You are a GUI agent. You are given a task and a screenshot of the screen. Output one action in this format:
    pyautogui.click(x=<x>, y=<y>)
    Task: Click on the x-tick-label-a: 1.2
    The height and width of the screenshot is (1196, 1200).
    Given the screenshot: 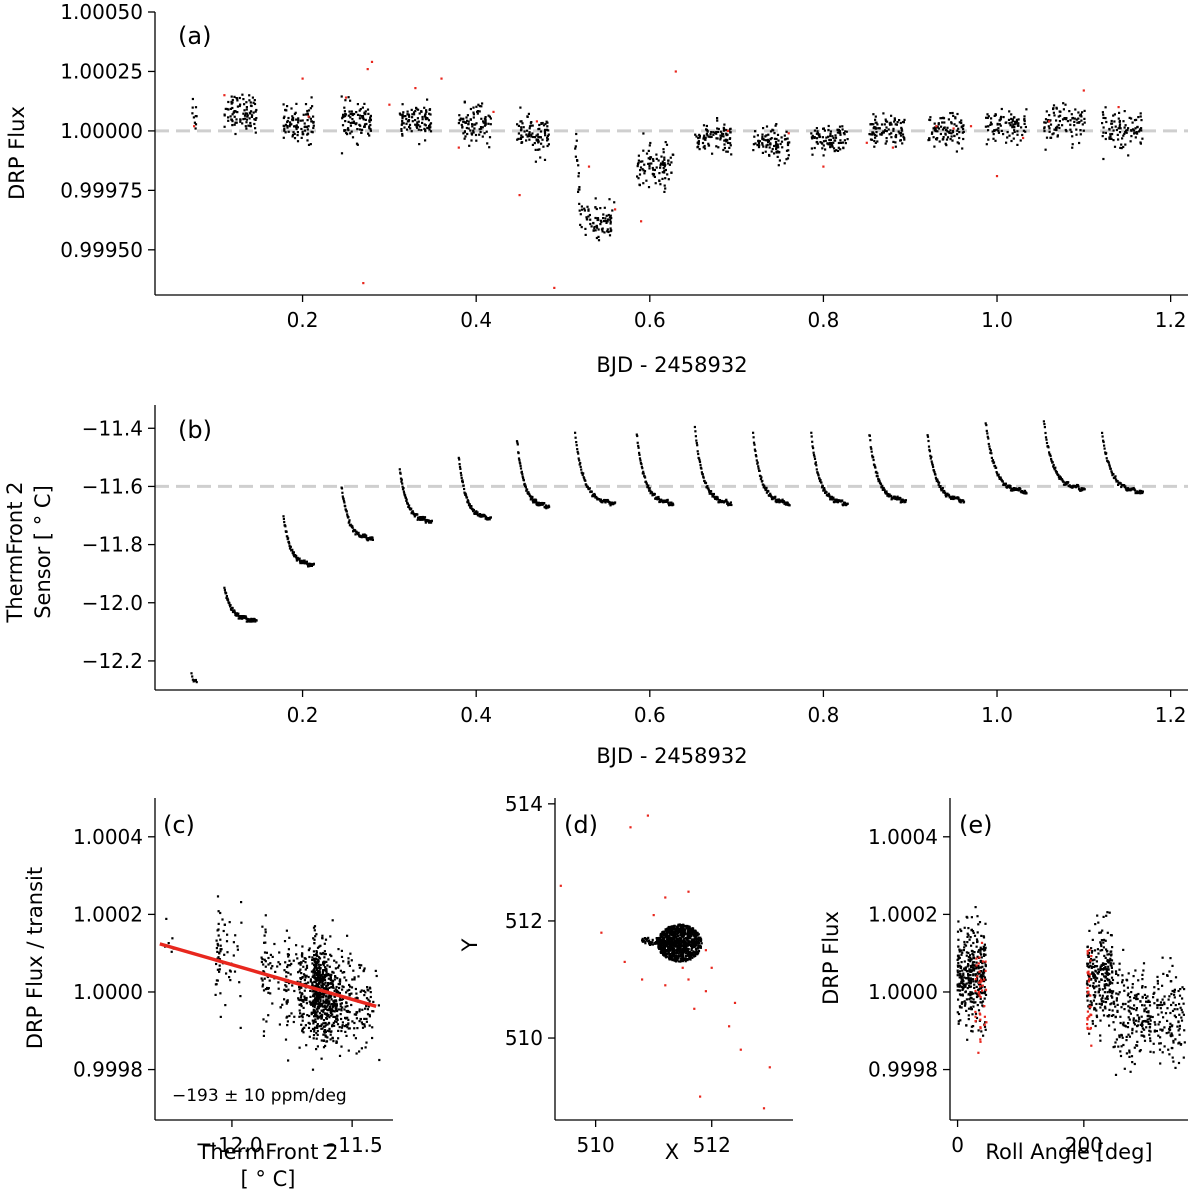 What is the action you would take?
    pyautogui.click(x=1171, y=320)
    